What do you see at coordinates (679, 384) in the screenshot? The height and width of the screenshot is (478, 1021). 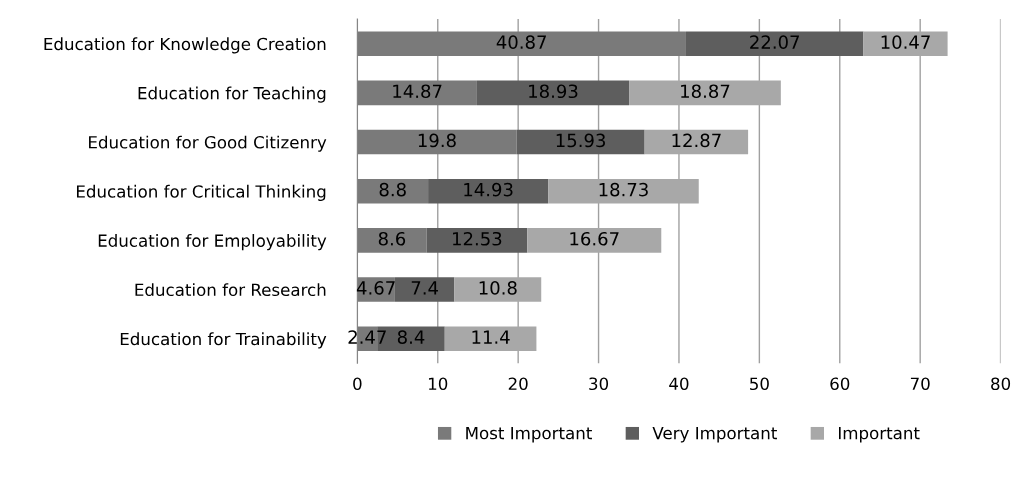 I see `x-tick-label: 40` at bounding box center [679, 384].